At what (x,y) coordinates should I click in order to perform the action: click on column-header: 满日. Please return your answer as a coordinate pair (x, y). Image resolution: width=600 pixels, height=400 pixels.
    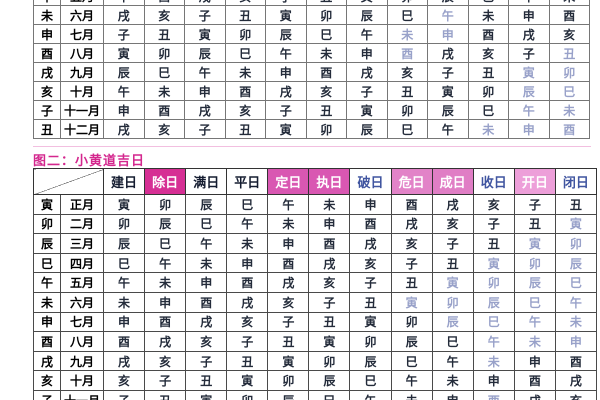
    Looking at the image, I should click on (206, 181).